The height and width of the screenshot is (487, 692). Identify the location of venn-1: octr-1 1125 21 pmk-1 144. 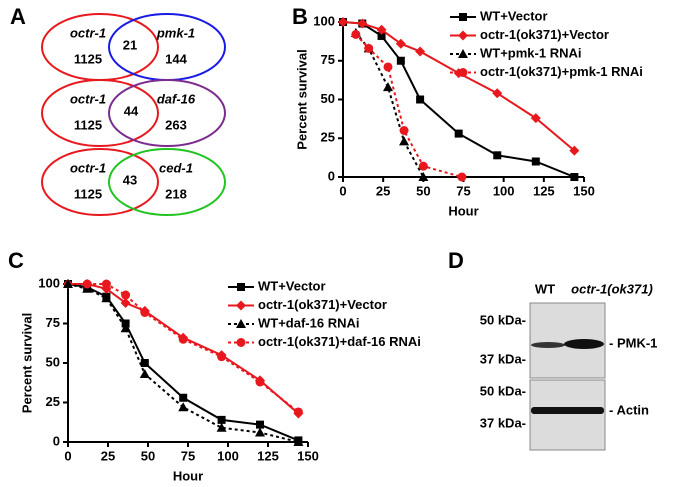
(133, 47).